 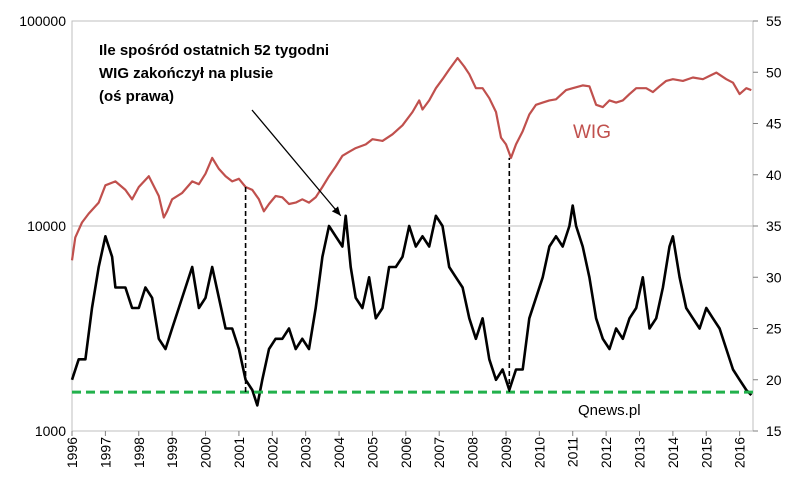 I want to click on x-tick-label: 2011, so click(x=573, y=452).